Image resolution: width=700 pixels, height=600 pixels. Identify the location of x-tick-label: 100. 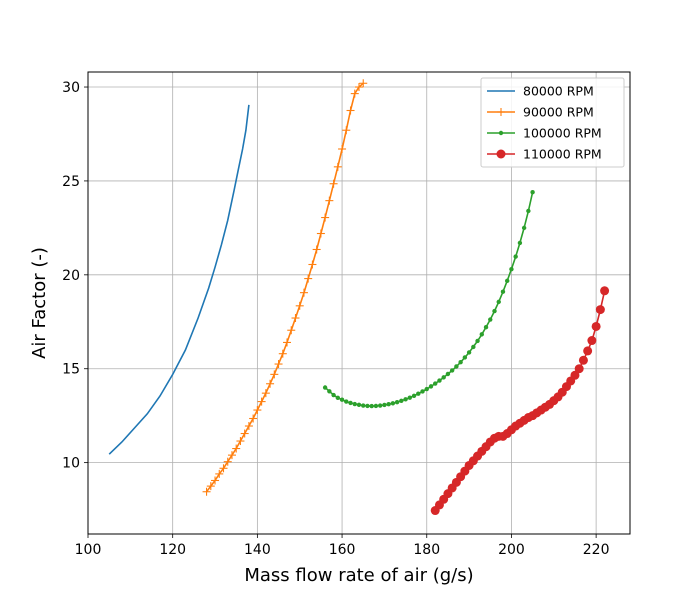
(88, 550).